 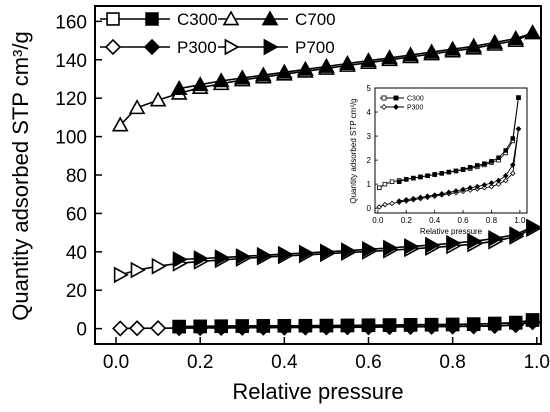 I want to click on inset-axis-ticks: 0.0 0.2 0.4 0.6 0.8 1.0 0 1 2 3 4 5, so click(x=446, y=154).